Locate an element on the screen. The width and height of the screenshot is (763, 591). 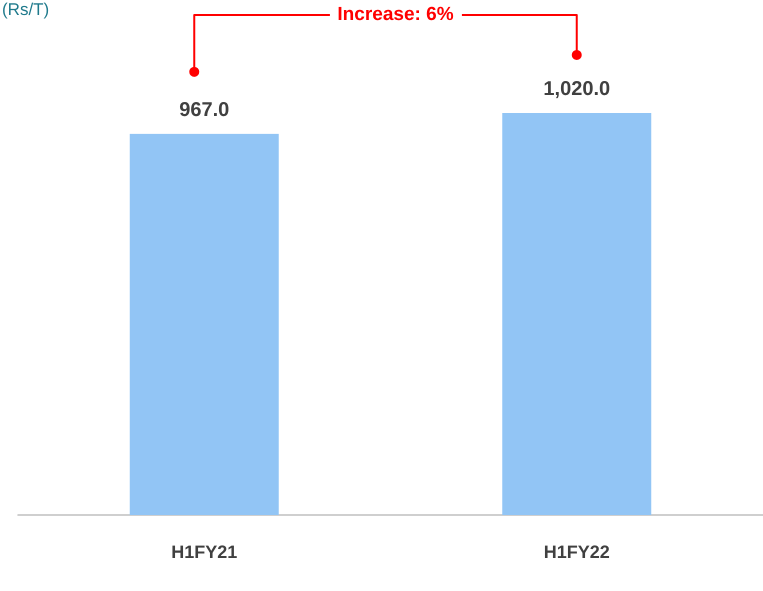
text: Increase: 6% is located at coordinates (395, 15).